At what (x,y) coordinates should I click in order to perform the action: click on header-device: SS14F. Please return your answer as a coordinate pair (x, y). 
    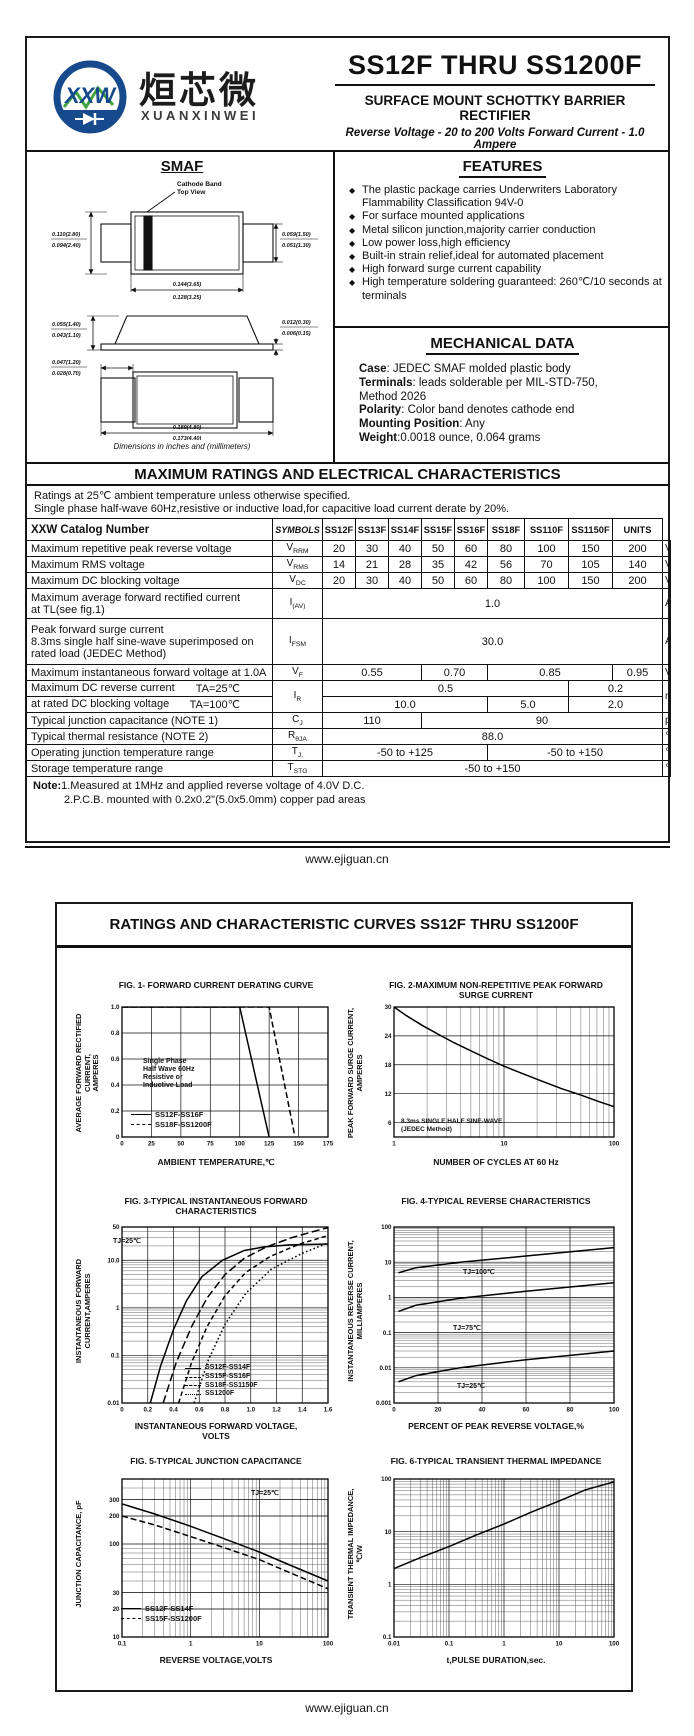
    Looking at the image, I should click on (405, 529).